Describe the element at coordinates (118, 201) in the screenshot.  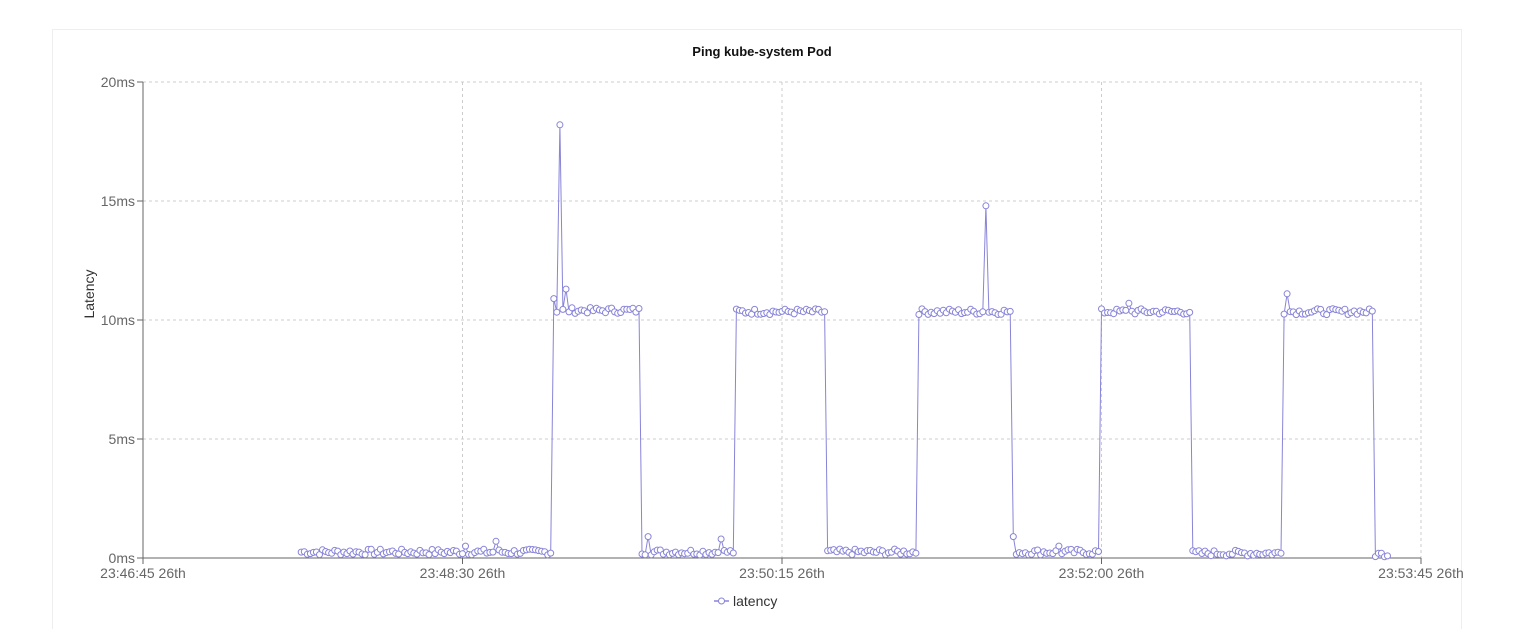
I see `y-tick-label: 15ms` at that location.